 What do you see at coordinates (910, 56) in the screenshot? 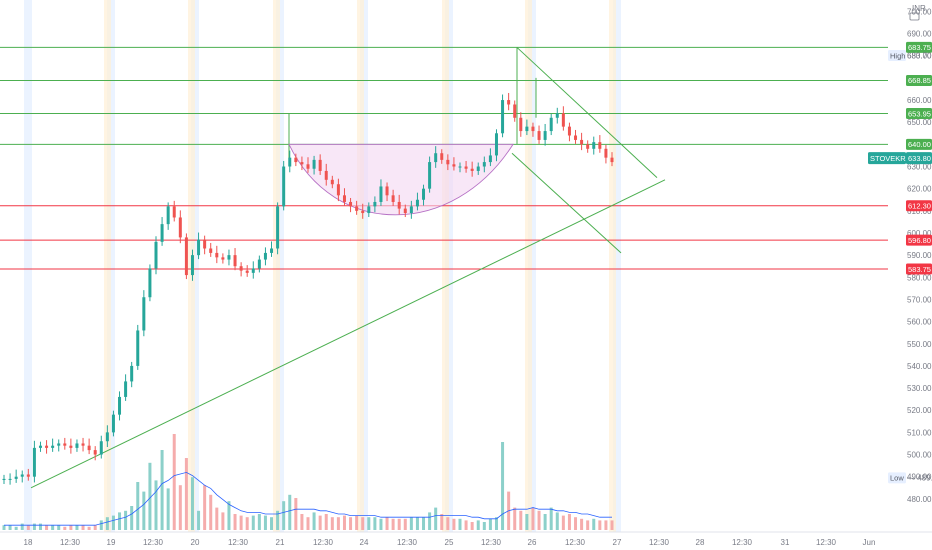
I see `high-badge: High 683.70` at bounding box center [910, 56].